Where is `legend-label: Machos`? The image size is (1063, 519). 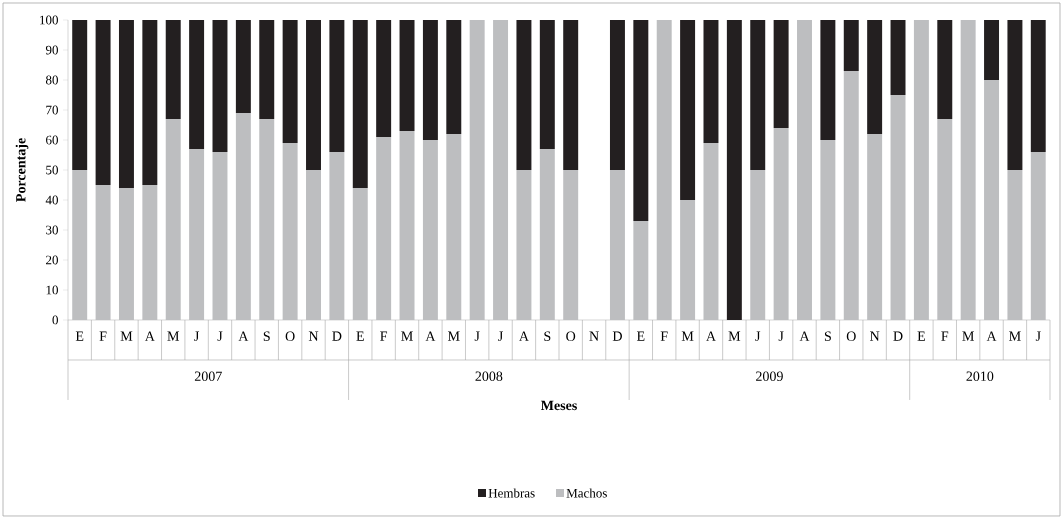
legend-label: Machos is located at coordinates (586, 493).